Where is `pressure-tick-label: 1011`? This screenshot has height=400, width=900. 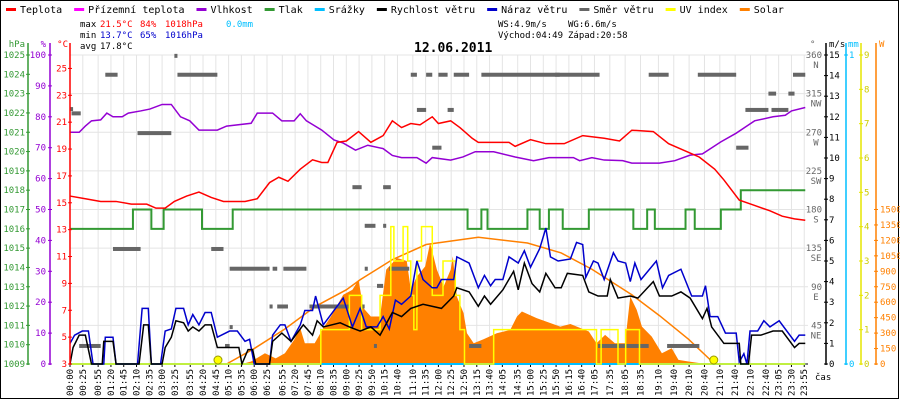
pressure-tick-label: 1011 is located at coordinates (14, 326).